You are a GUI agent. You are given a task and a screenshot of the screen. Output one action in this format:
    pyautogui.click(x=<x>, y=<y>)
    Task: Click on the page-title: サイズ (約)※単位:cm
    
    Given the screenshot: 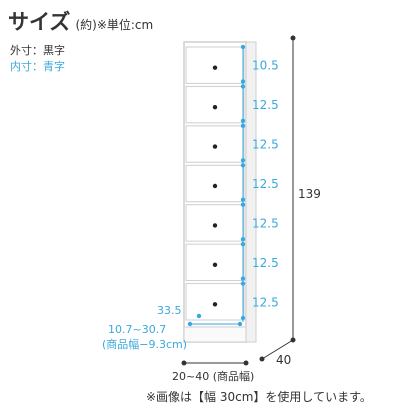 What is the action you would take?
    pyautogui.click(x=80, y=21)
    